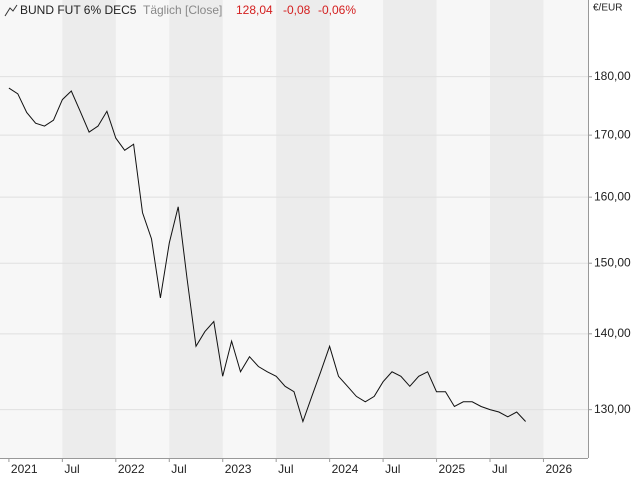 Image resolution: width=640 pixels, height=480 pixels. What do you see at coordinates (131, 469) in the screenshot?
I see `x-tick-label: 2022` at bounding box center [131, 469].